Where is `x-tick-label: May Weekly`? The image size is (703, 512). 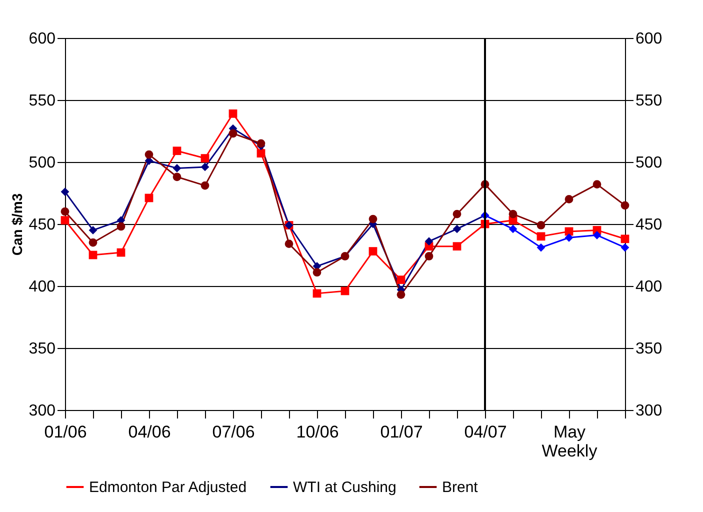
x-tick-label: May Weekly is located at coordinates (570, 441).